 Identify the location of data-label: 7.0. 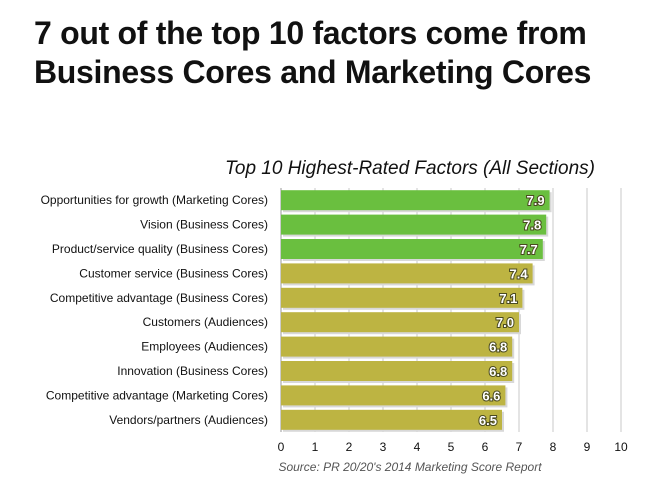
(505, 322).